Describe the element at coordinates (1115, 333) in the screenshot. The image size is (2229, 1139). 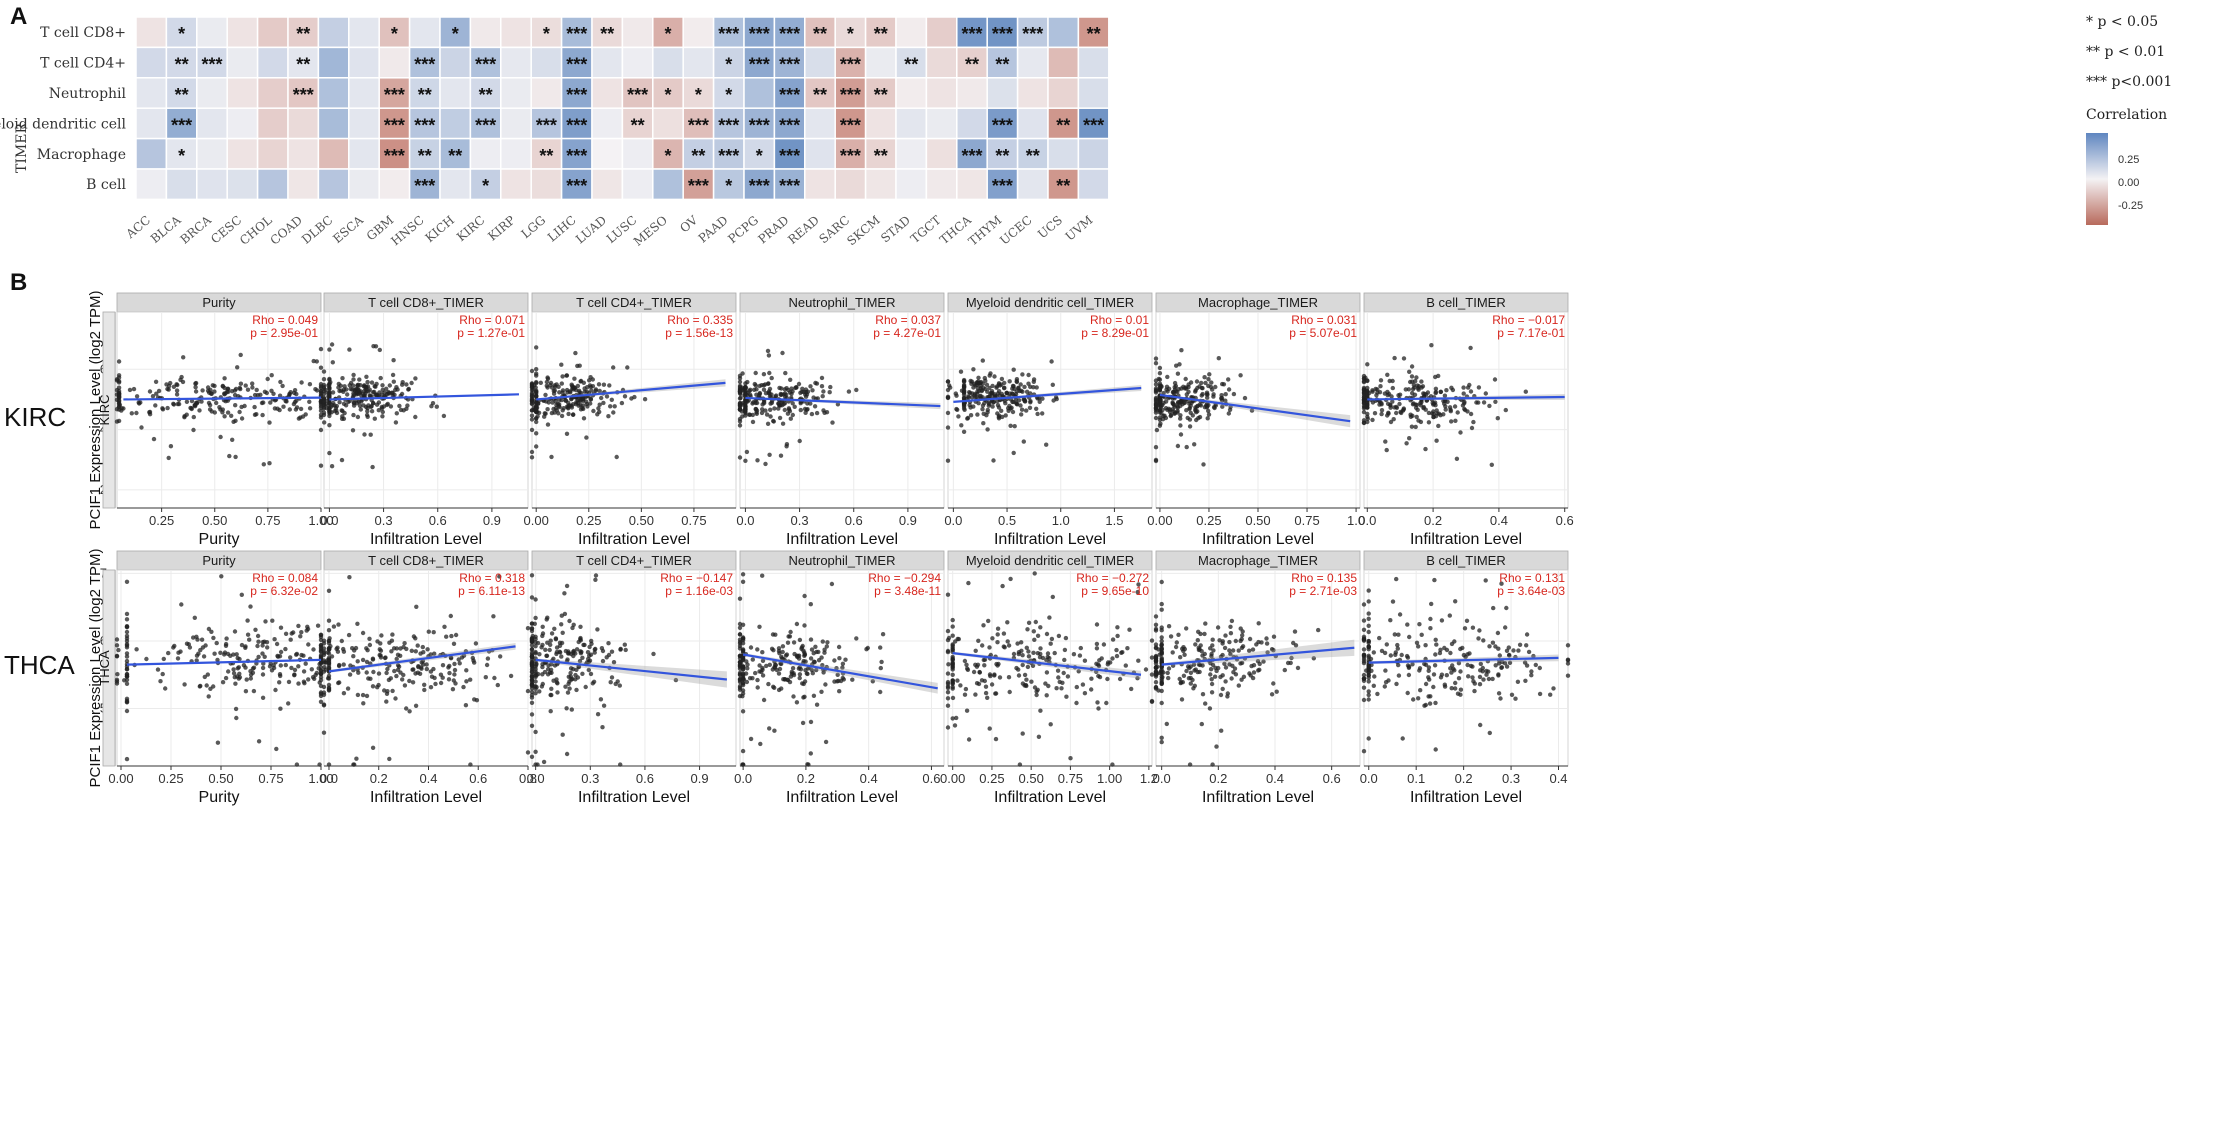
I see `p-value-label: p = 8.29e-01` at that location.